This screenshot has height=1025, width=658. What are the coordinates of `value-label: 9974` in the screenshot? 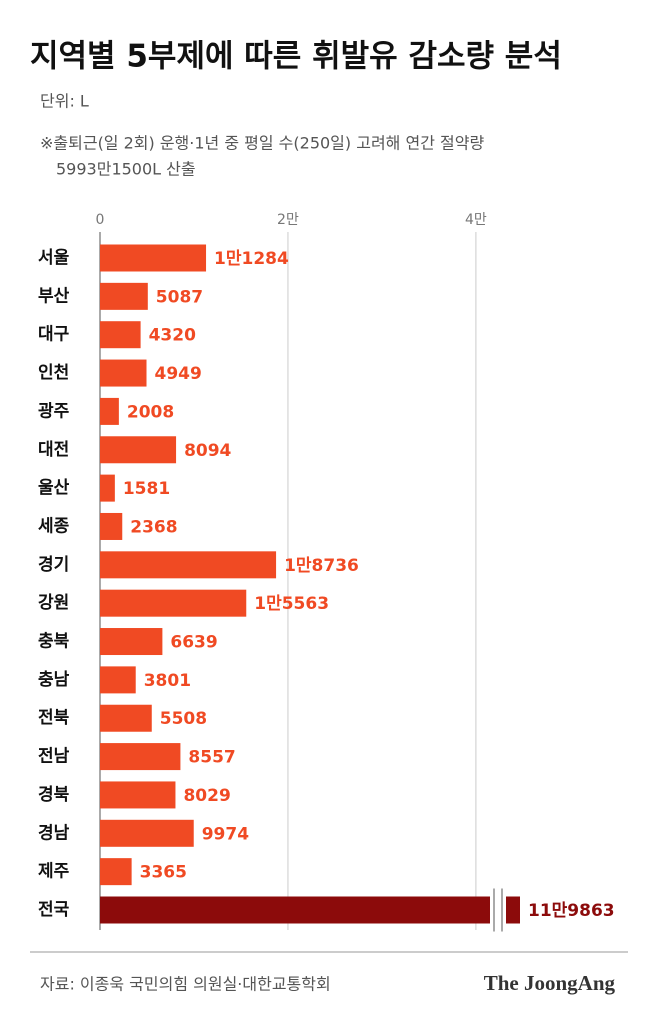 It's located at (225, 834).